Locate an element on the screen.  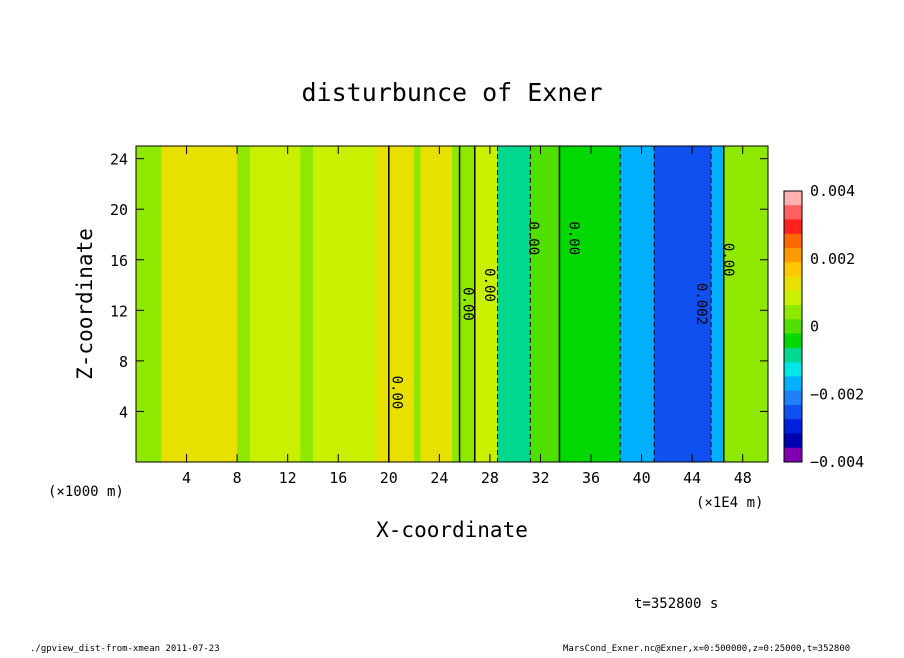
contour-labels: 0.00 0.00 0.00 0.00 0.00 0.002 0.00 is located at coordinates (562, 315).